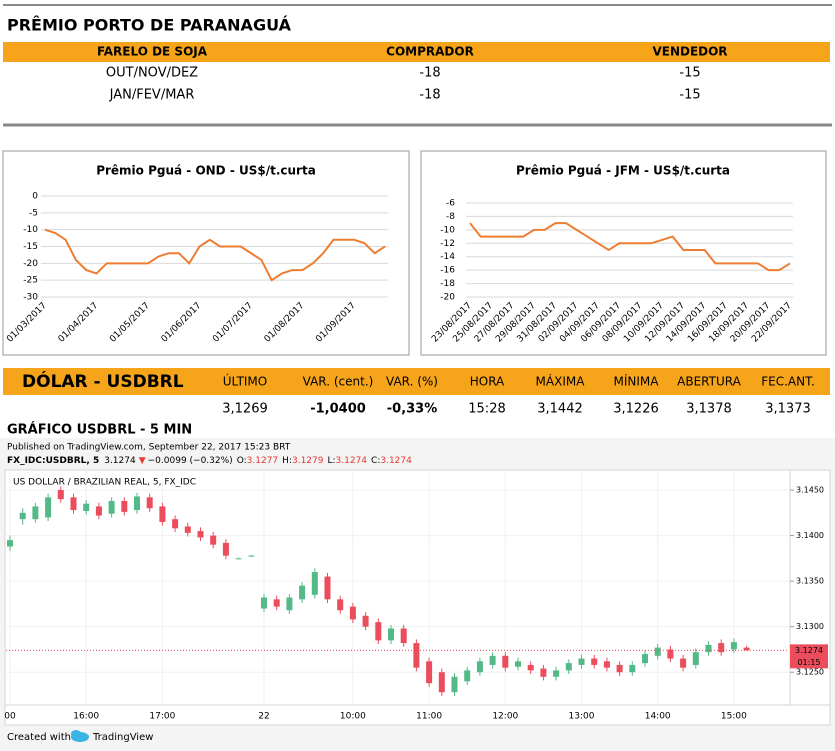  Describe the element at coordinates (30, 247) in the screenshot. I see `y-tick-label: -15` at that location.